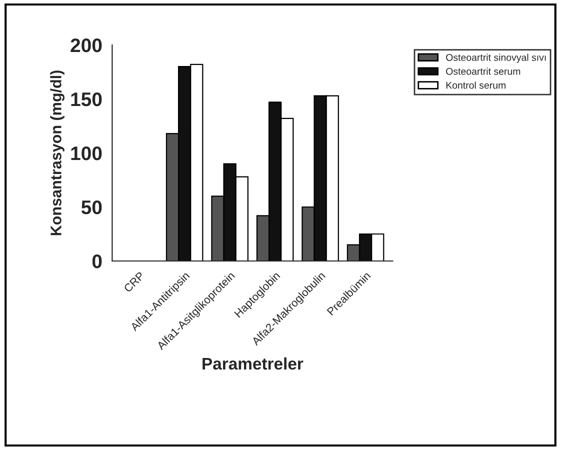 The height and width of the screenshot is (450, 561). Describe the element at coordinates (86, 99) in the screenshot. I see `y-tick-label: 150` at that location.